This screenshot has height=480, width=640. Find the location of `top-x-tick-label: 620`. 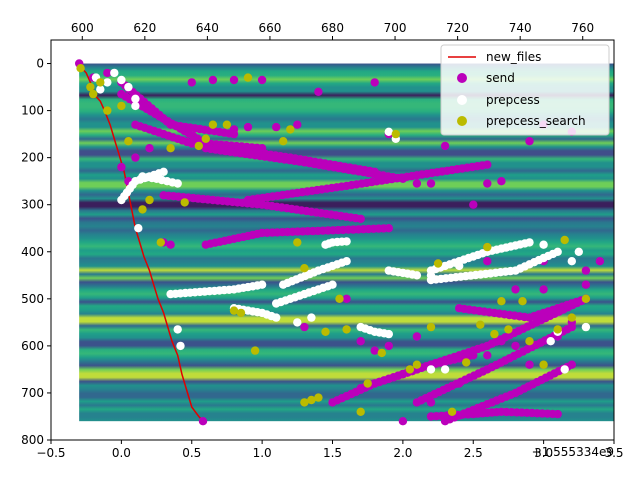

top-x-tick-label: 620 is located at coordinates (144, 28).